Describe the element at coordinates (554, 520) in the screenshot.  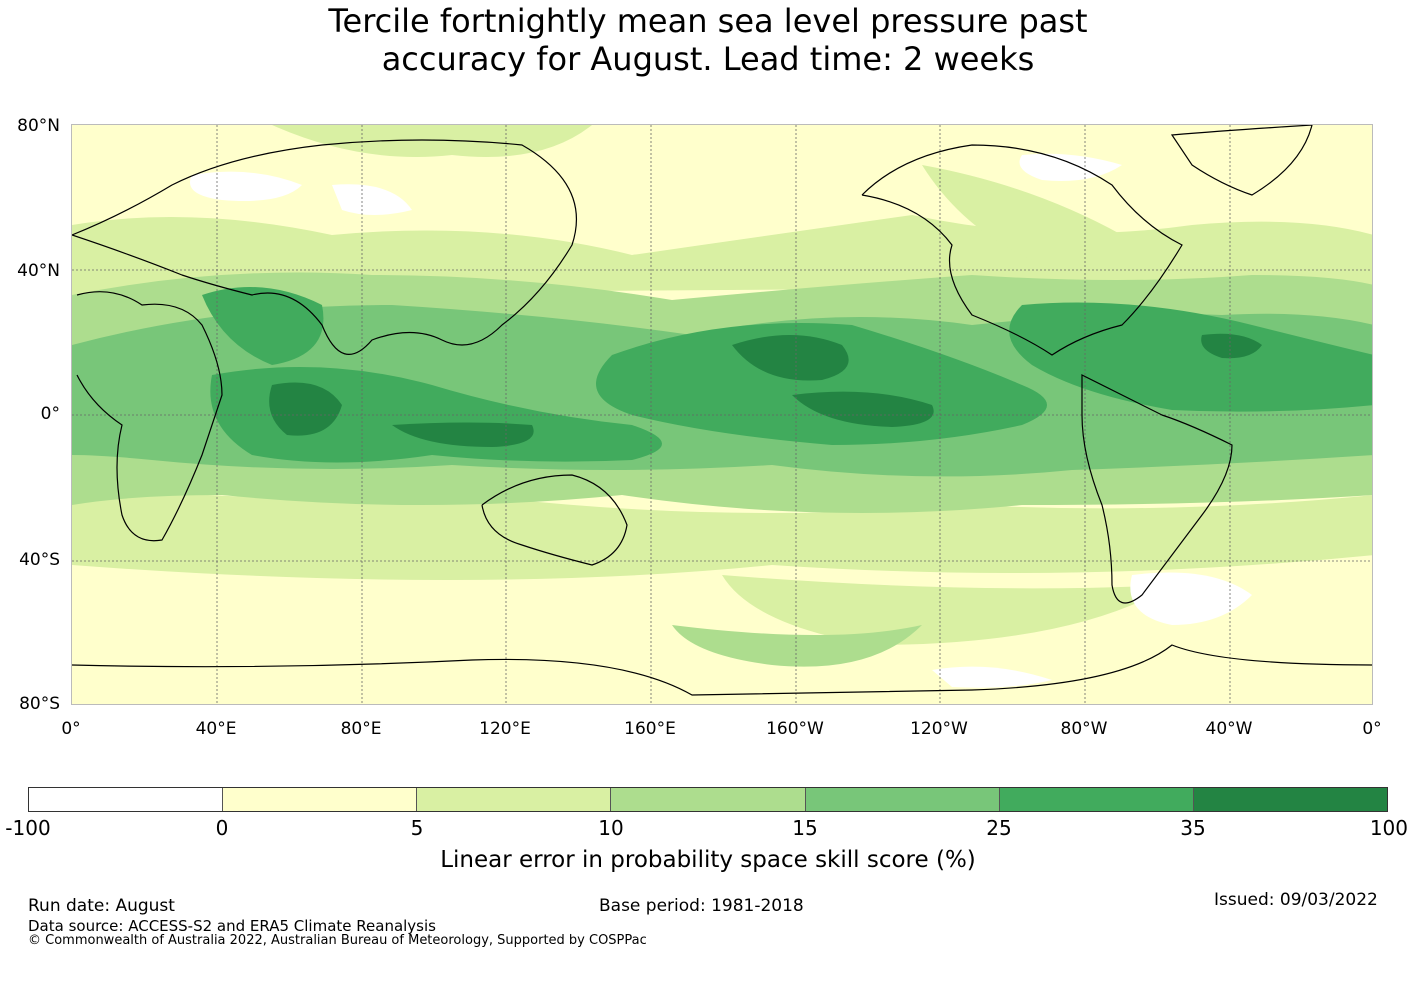
I see `coastline-australia` at that location.